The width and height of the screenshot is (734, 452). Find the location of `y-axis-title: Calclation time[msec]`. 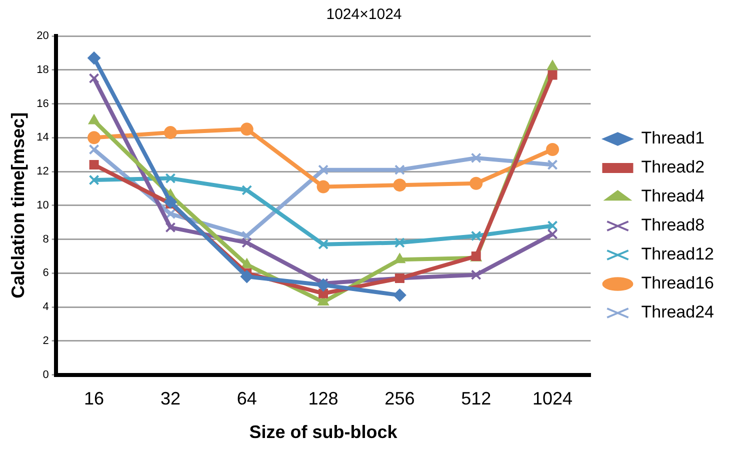

y-axis-title: Calclation time[msec] is located at coordinates (18, 205).